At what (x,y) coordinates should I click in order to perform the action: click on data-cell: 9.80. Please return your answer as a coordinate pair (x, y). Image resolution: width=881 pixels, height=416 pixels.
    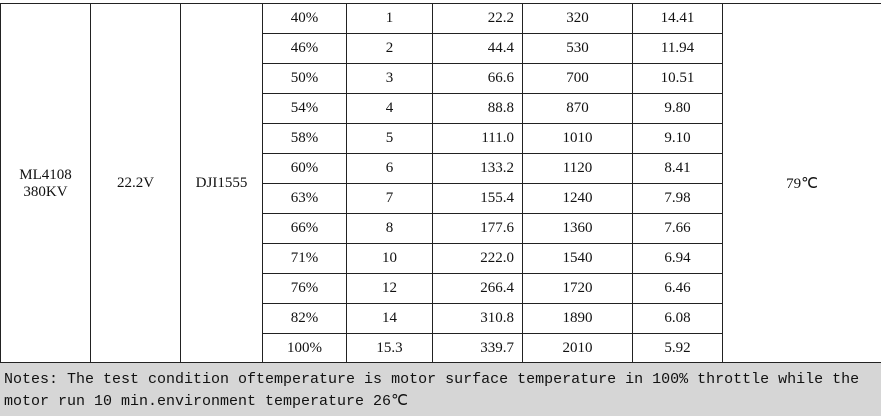
    Looking at the image, I should click on (677, 108).